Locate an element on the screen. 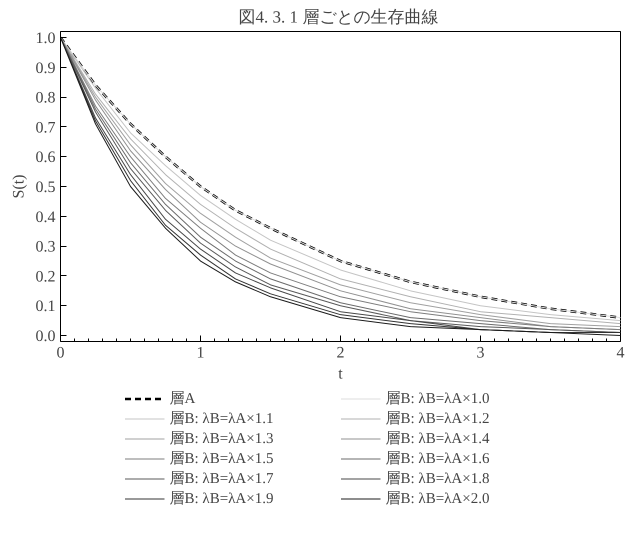  legend-label: 層B: λB=λA×1.4 is located at coordinates (438, 439).